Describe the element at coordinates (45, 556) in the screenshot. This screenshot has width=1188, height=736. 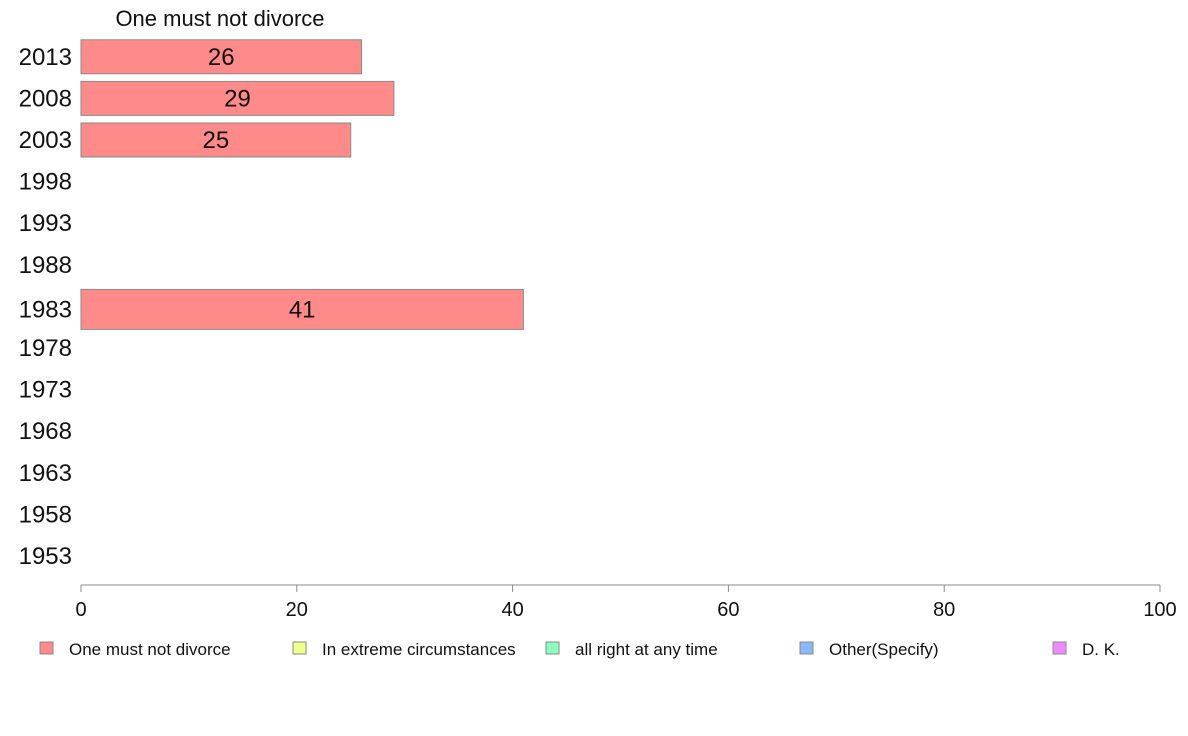
I see `y-tick-label-1953: 1953` at that location.